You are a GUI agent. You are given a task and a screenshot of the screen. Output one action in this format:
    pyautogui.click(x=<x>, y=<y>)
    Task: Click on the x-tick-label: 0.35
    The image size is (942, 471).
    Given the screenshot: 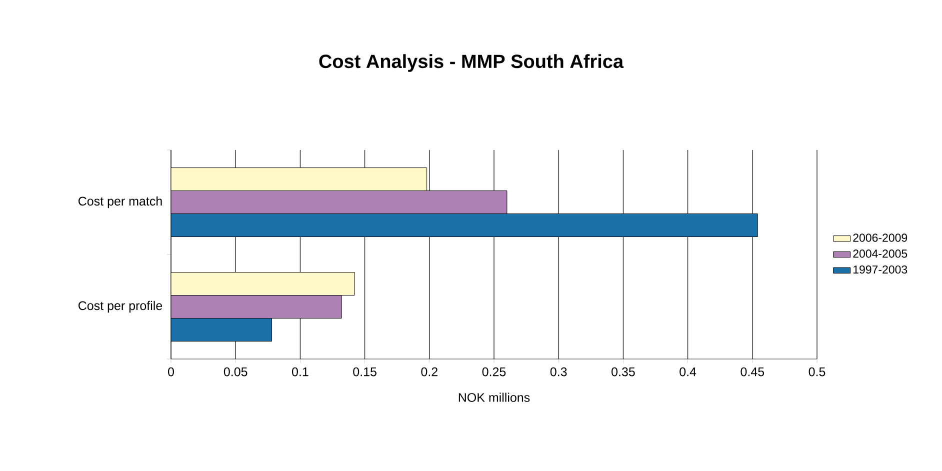 What is the action you would take?
    pyautogui.click(x=623, y=371)
    